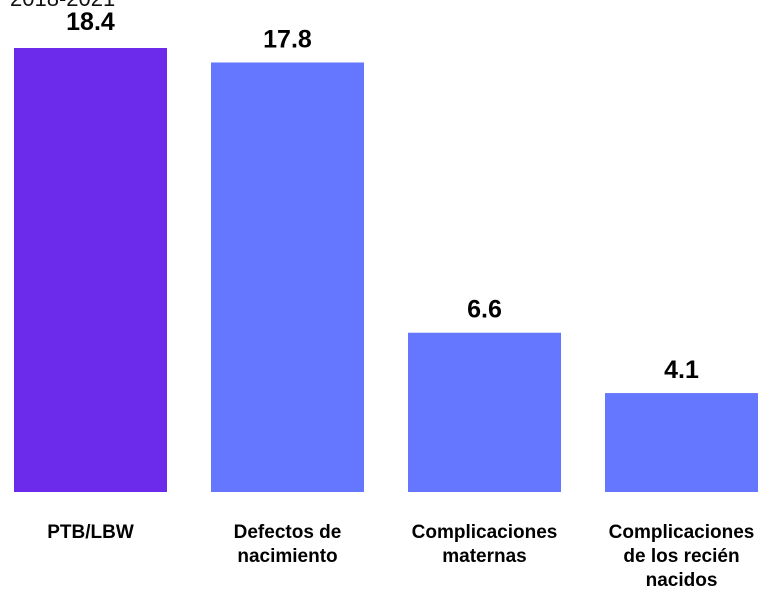 This screenshot has height=593, width=784. What do you see at coordinates (287, 556) in the screenshot?
I see `category-label-1-line-1: nacimiento` at bounding box center [287, 556].